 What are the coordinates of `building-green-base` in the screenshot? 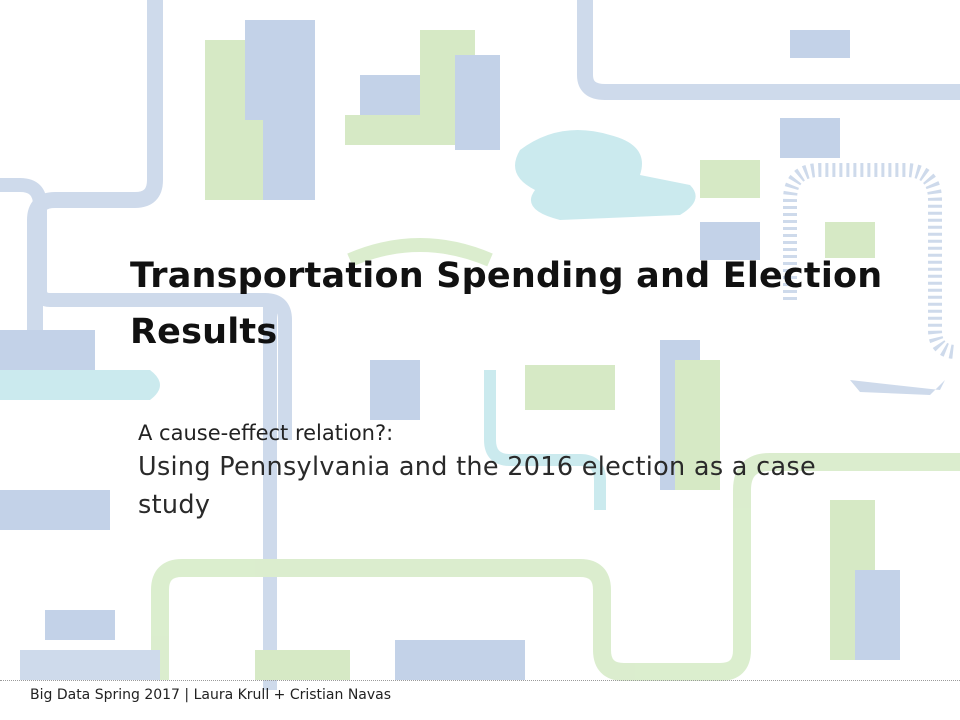 It's located at (400, 130).